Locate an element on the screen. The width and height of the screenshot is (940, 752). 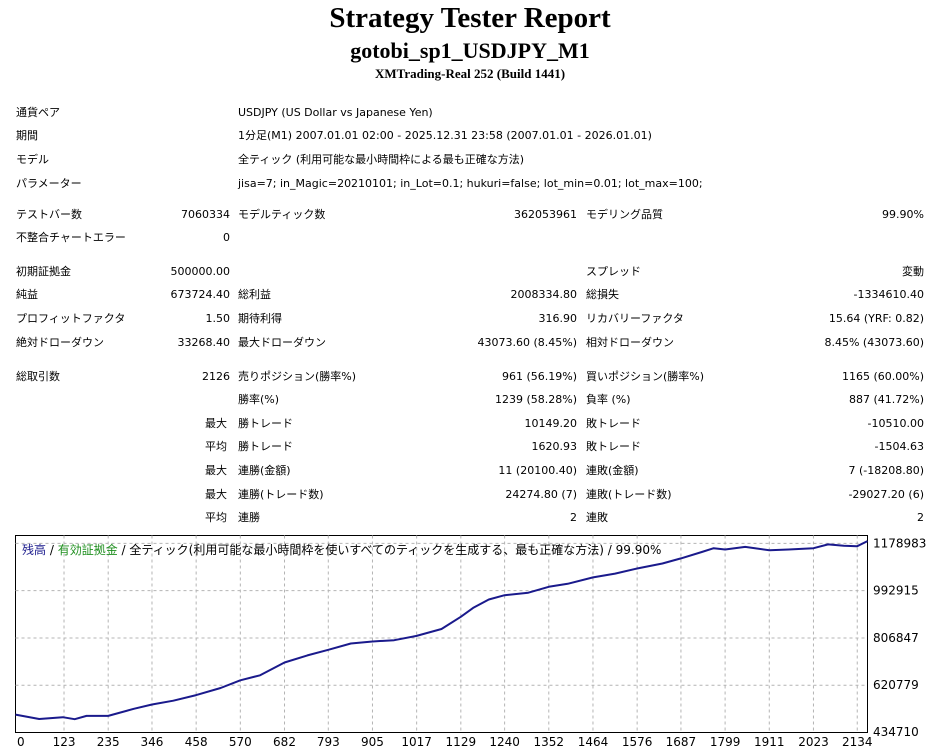
win-rate-value: 1239 (58.28%) is located at coordinates (535, 399).